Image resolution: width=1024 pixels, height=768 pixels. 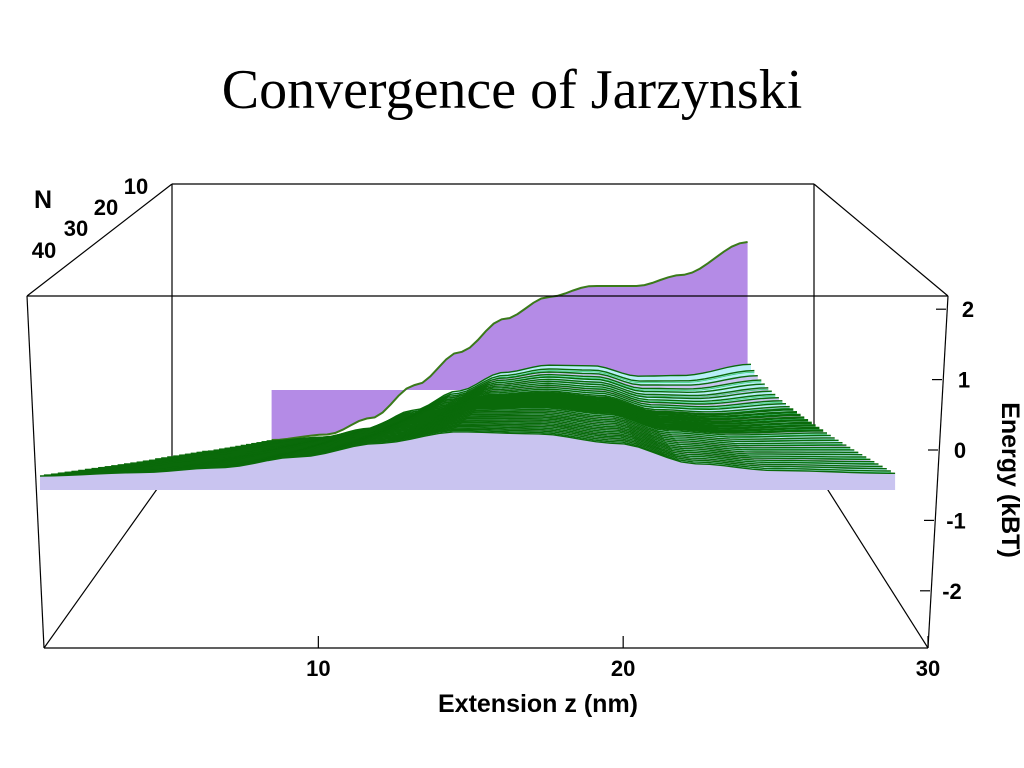 What do you see at coordinates (928, 668) in the screenshot?
I see `x-tick-label: 30` at bounding box center [928, 668].